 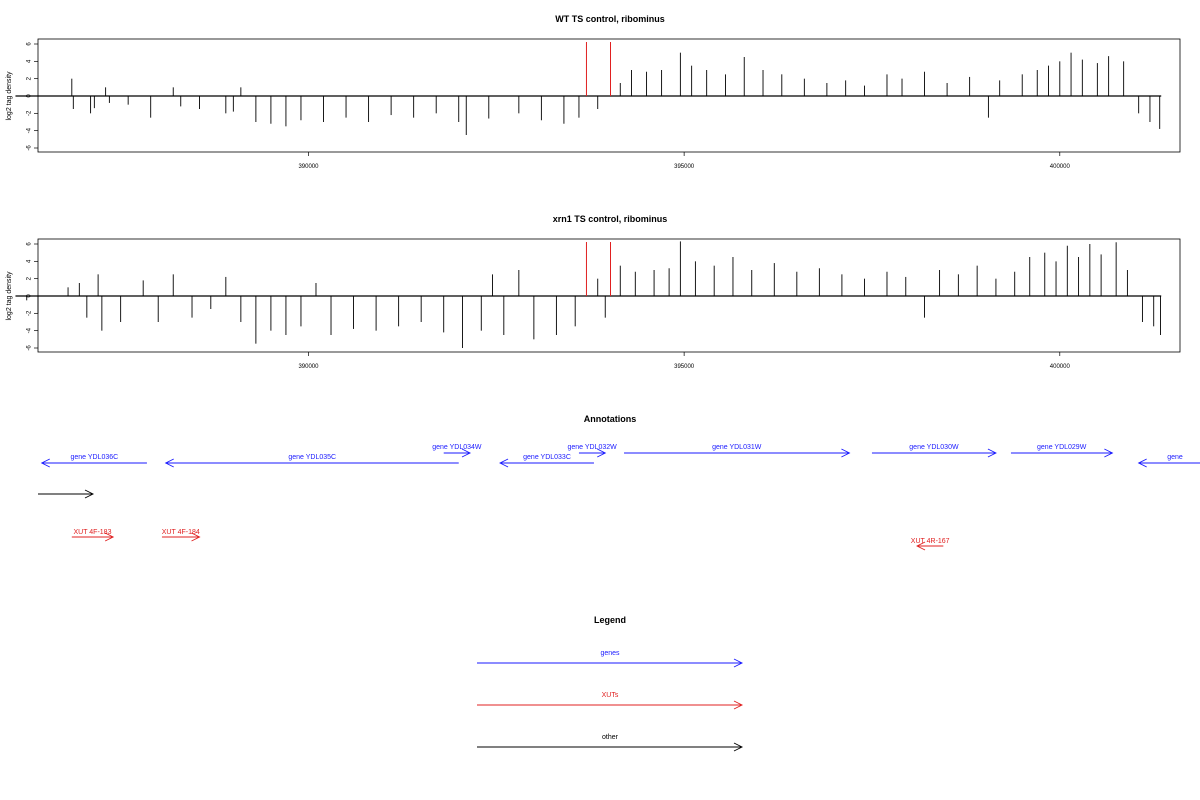 I want to click on legend-genes-arrow-head, so click(x=738, y=663).